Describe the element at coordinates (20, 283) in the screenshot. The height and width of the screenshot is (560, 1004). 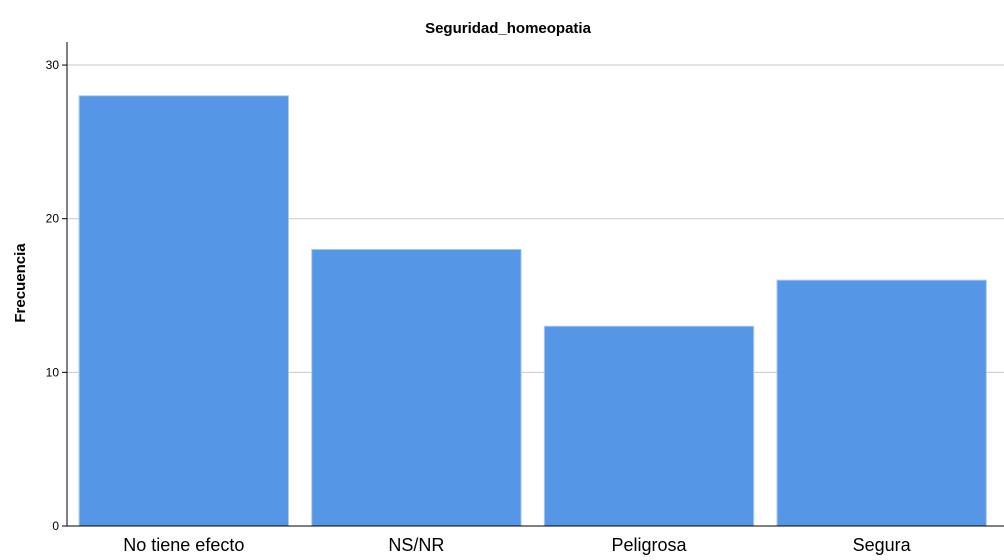
I see `y-axis-label: Frecuencia` at that location.